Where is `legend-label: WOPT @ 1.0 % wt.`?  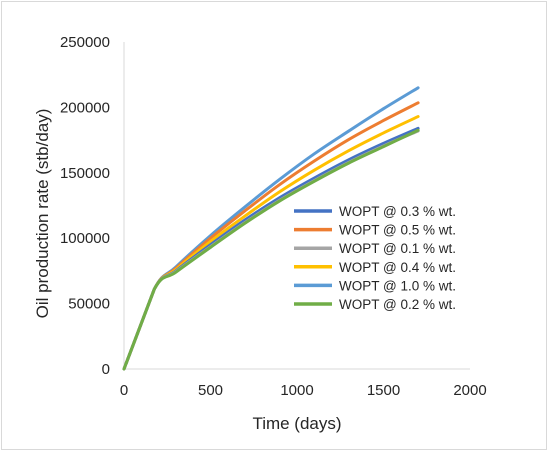
legend-label: WOPT @ 1.0 % wt. is located at coordinates (397, 285).